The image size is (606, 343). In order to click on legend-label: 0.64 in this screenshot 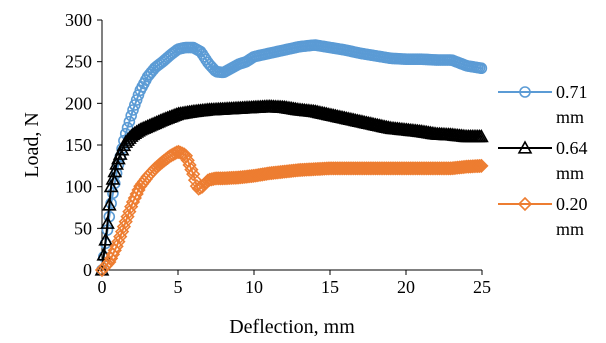, I will do `click(572, 148)`.